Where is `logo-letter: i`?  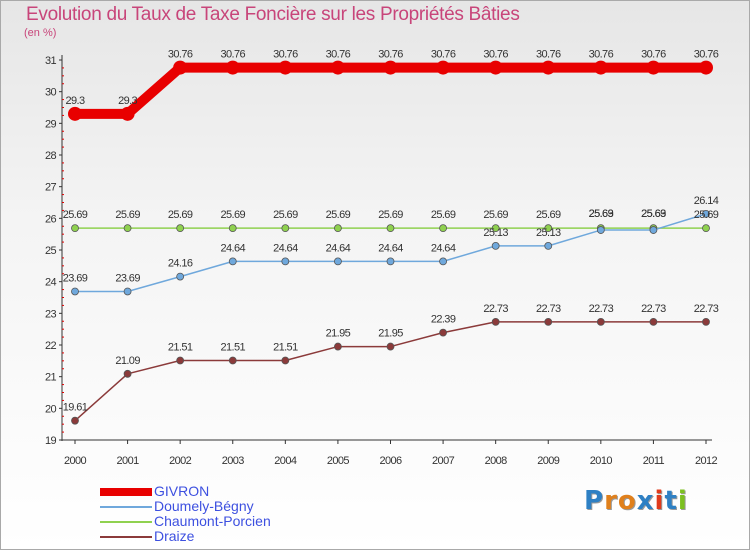
logo-letter: i is located at coordinates (682, 501).